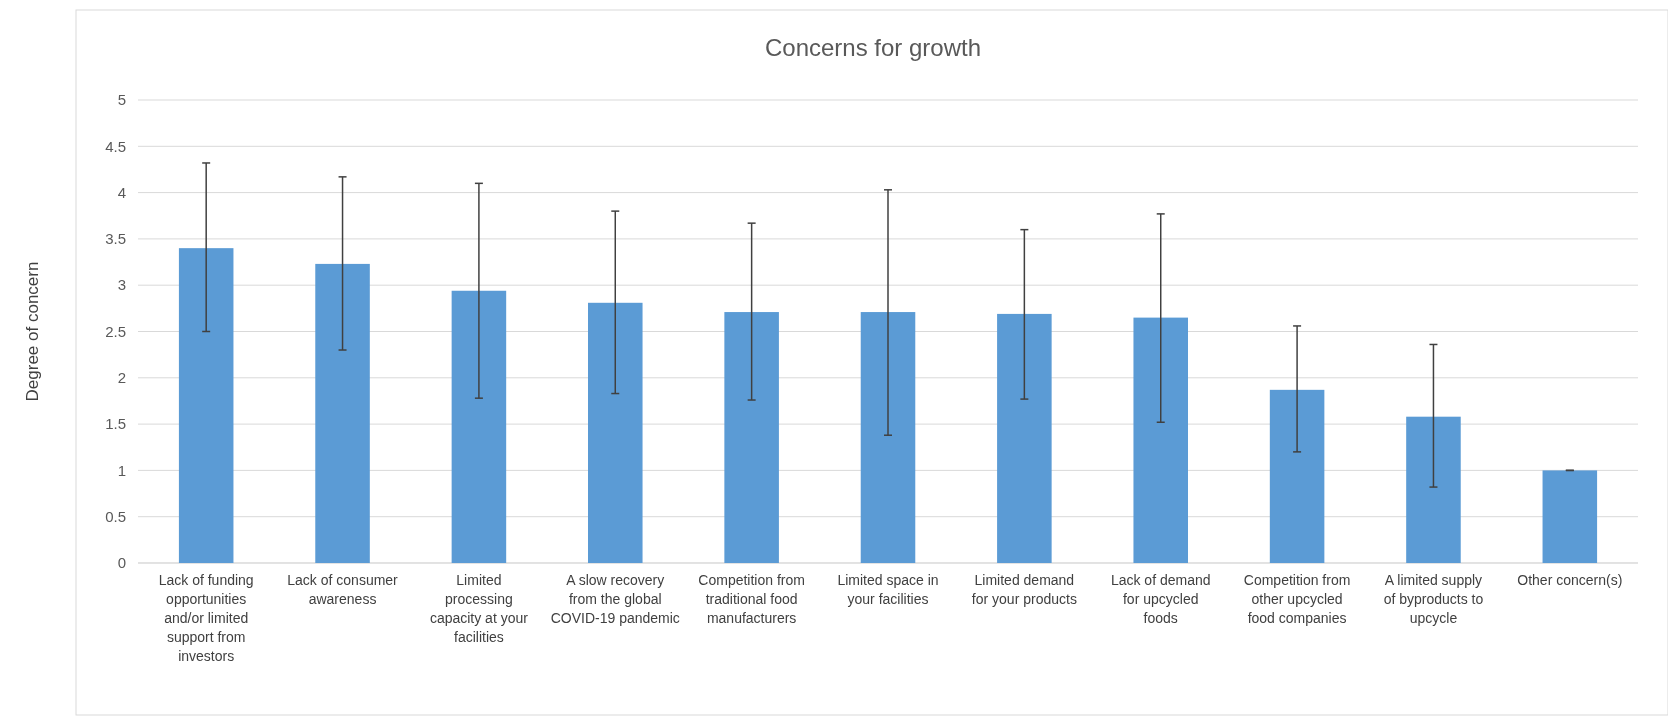 The image size is (1672, 721). I want to click on x-tick-label: Limited demand for your products, so click(1024, 589).